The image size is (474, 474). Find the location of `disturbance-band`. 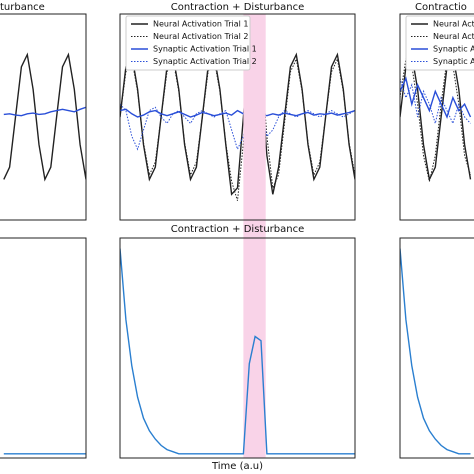

disturbance-band is located at coordinates (254, 236).